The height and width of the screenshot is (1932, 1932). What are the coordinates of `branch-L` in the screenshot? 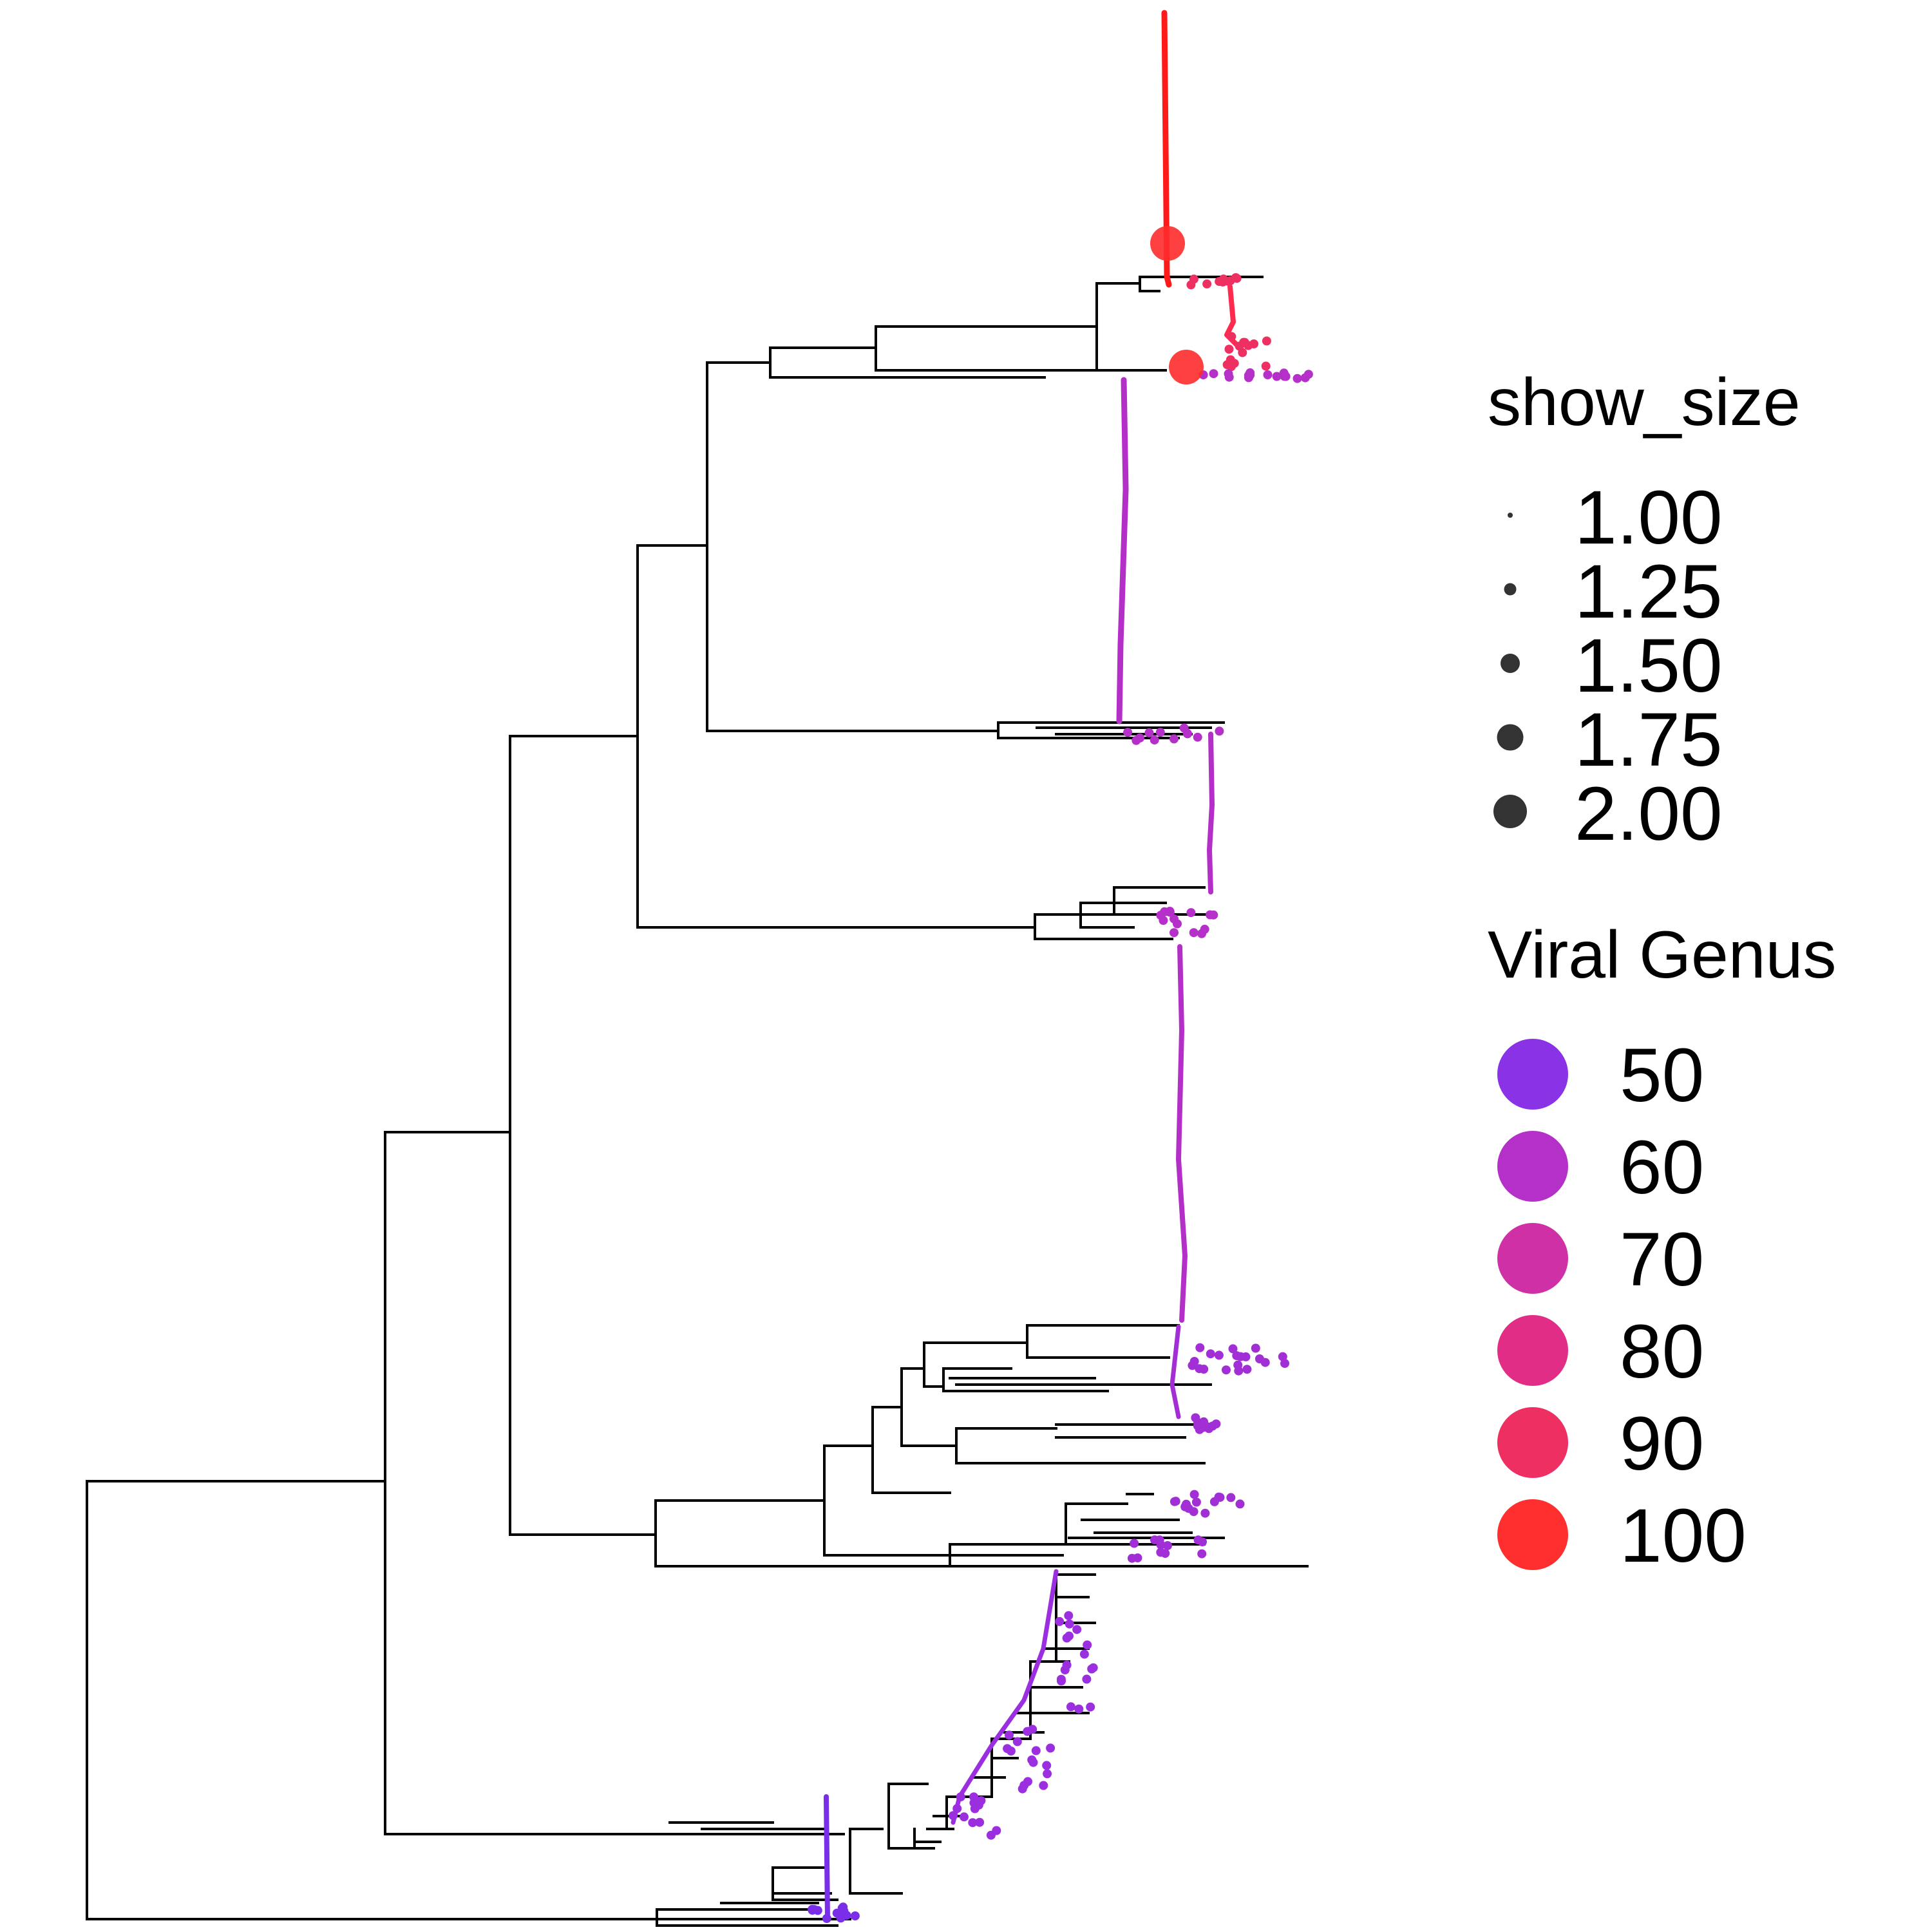 It's located at (929, 1407).